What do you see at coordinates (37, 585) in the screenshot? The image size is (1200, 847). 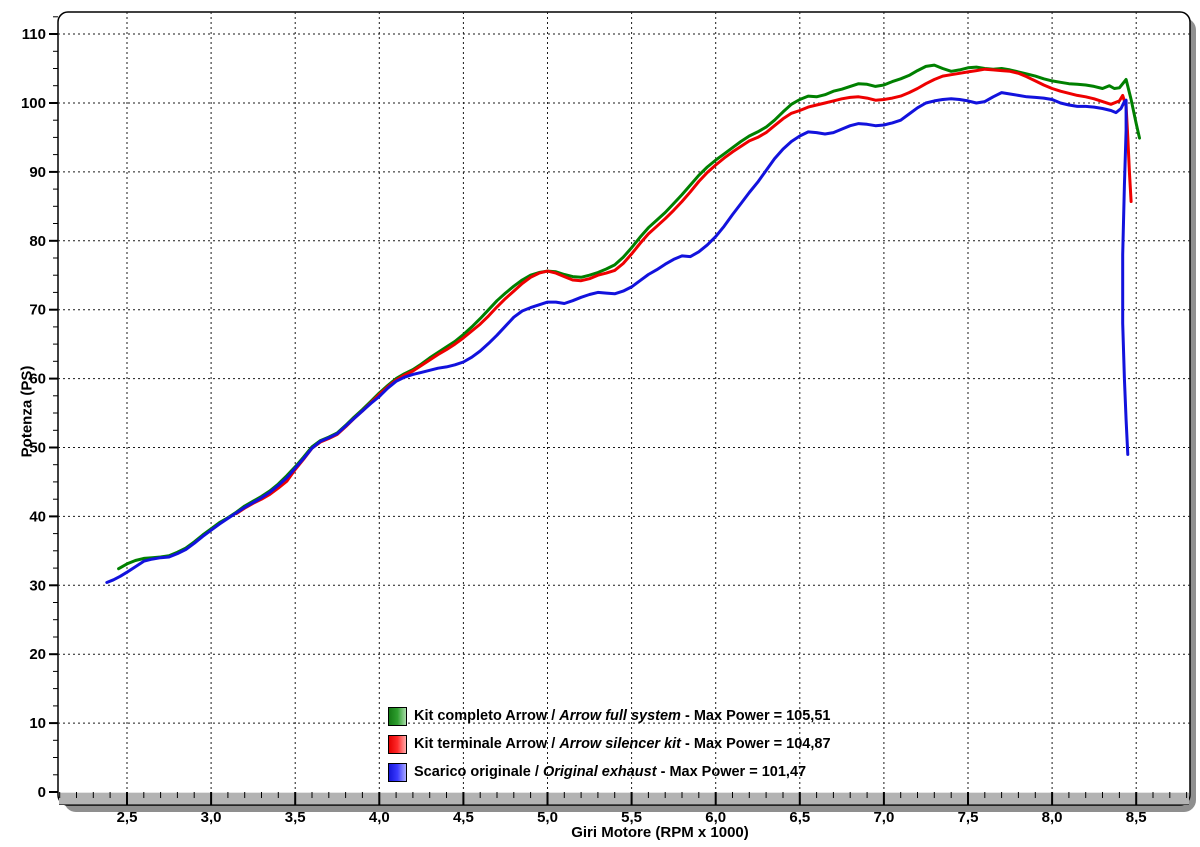 I see `svg-text: 30` at bounding box center [37, 585].